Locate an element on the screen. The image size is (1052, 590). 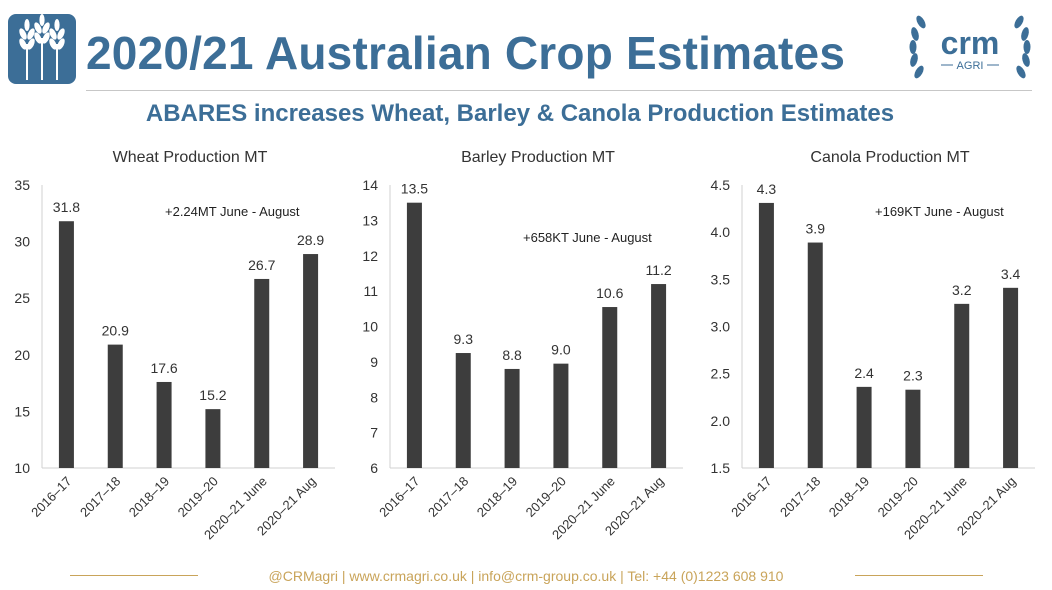
chart-annotation: +2.24MT June - August is located at coordinates (232, 211).